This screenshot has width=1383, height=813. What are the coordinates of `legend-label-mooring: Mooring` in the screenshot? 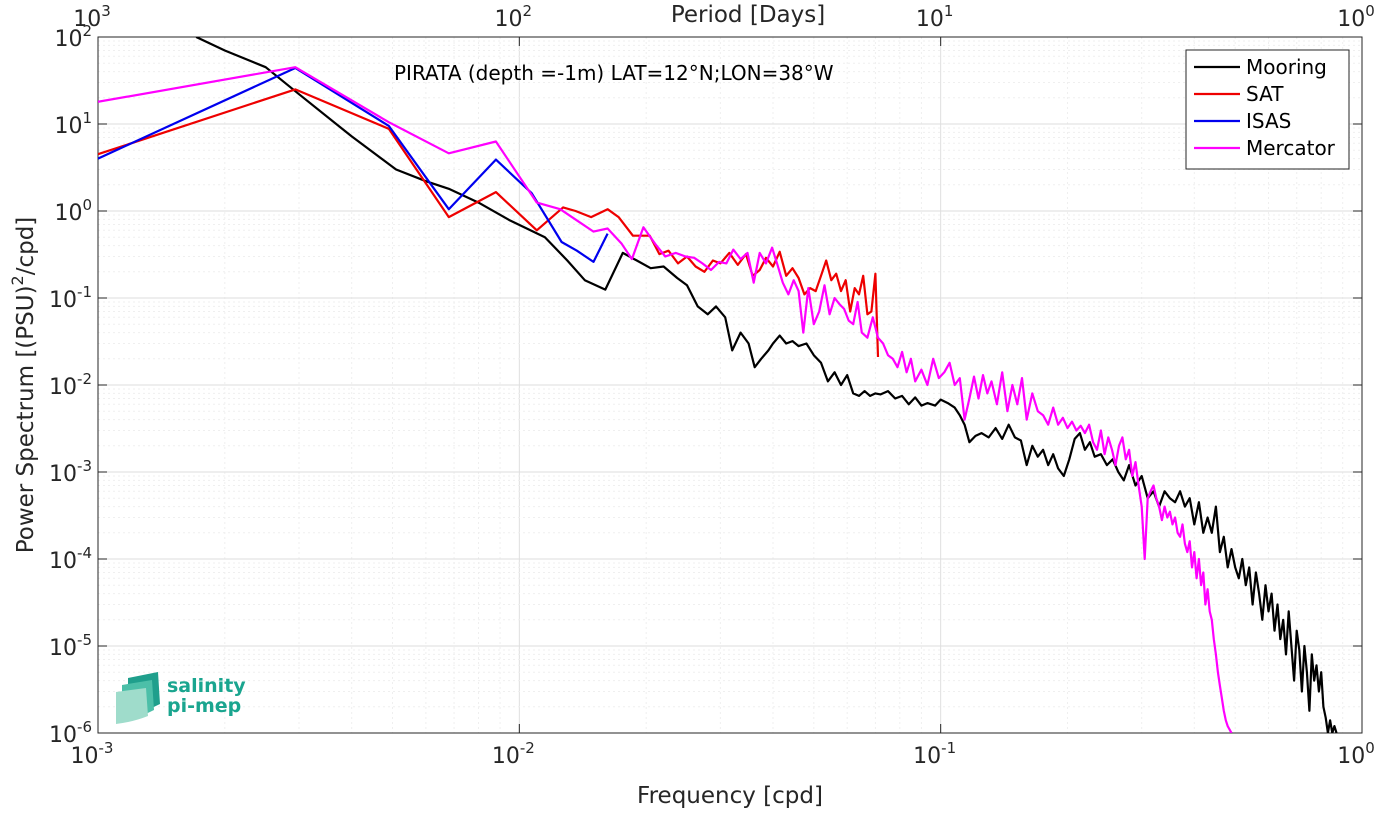 It's located at (1286, 67).